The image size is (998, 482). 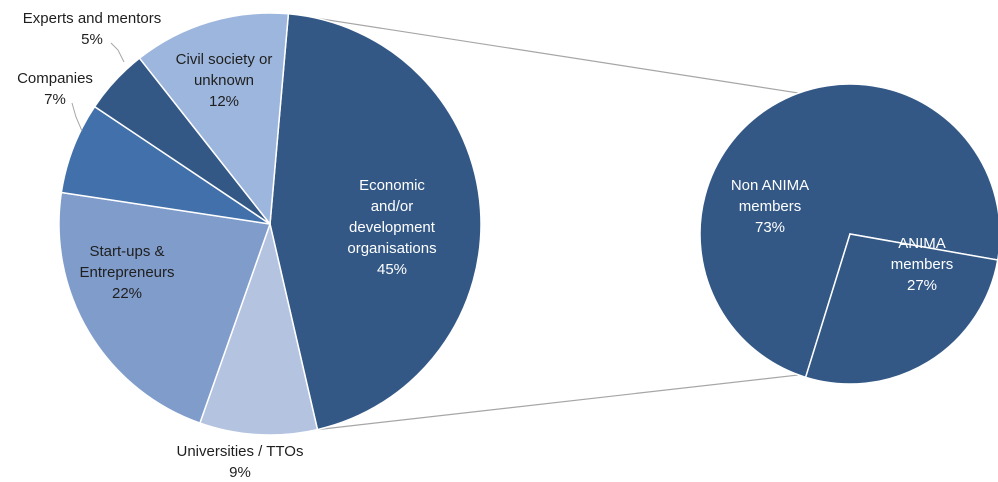 I want to click on pie-slice-start-ups-entrepreneurs, so click(x=165, y=307).